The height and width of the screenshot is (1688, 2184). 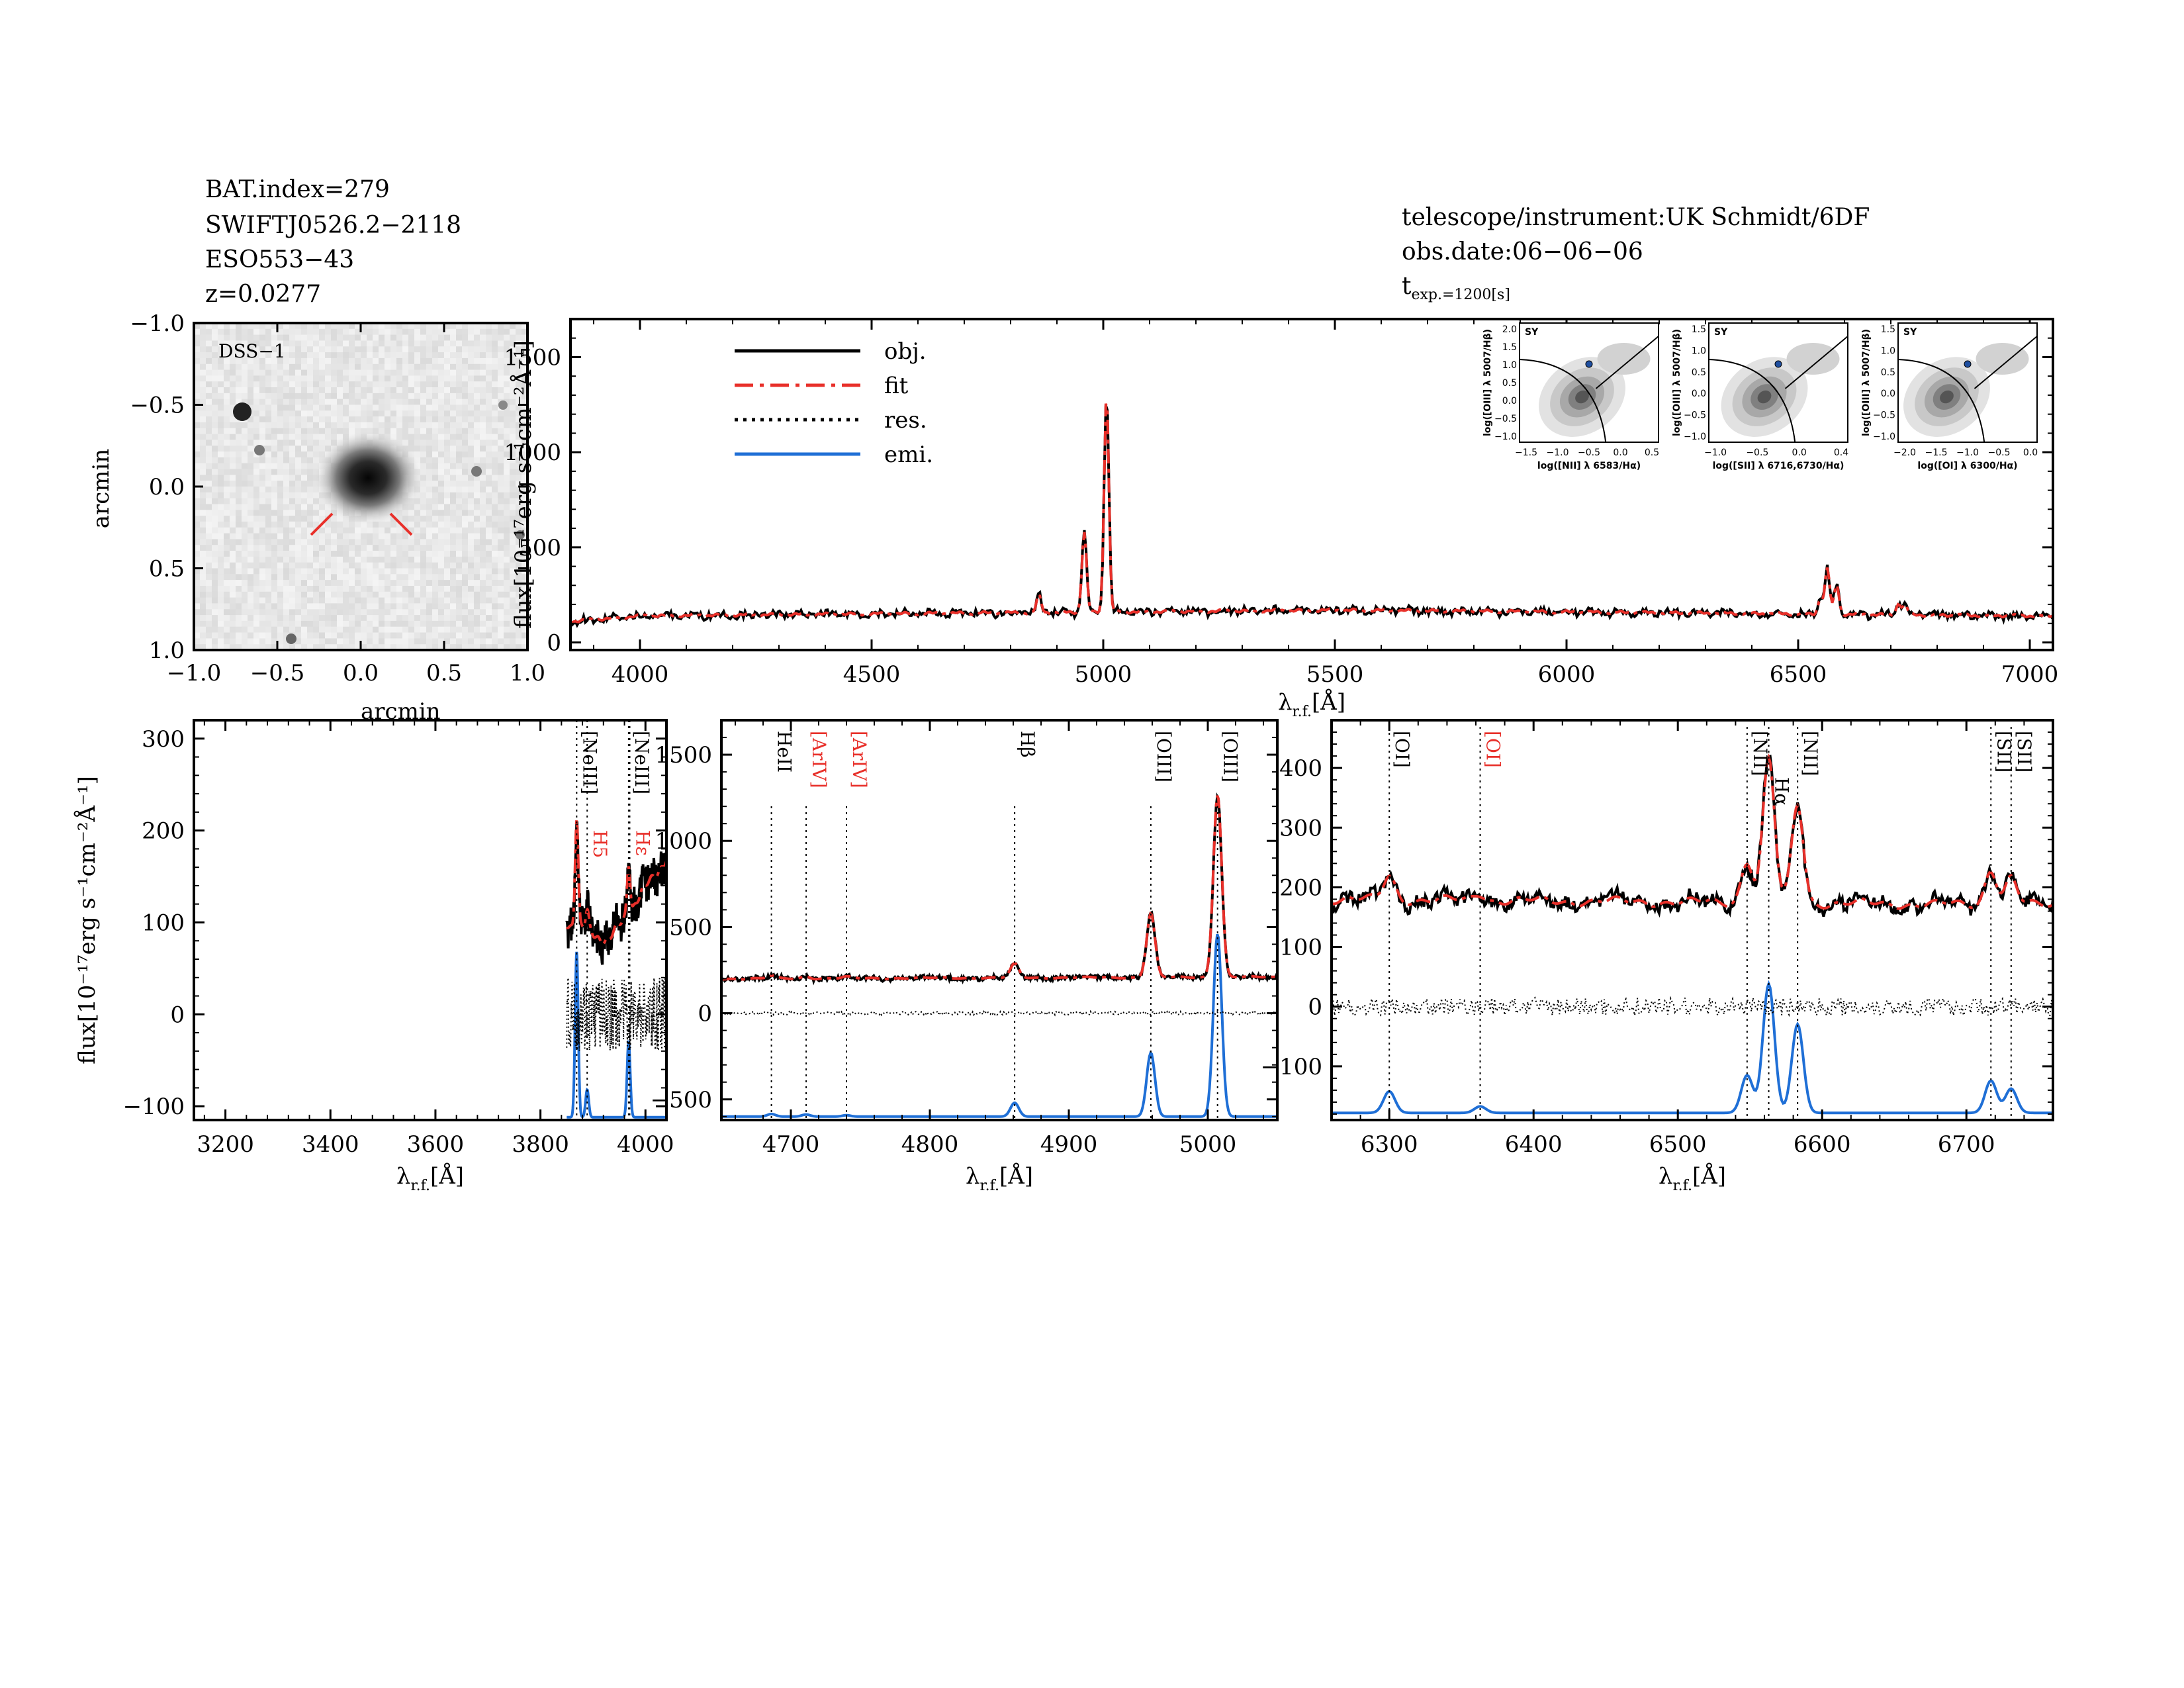 What do you see at coordinates (1627, 362) in the screenshot?
I see `seyfert-liner-line` at bounding box center [1627, 362].